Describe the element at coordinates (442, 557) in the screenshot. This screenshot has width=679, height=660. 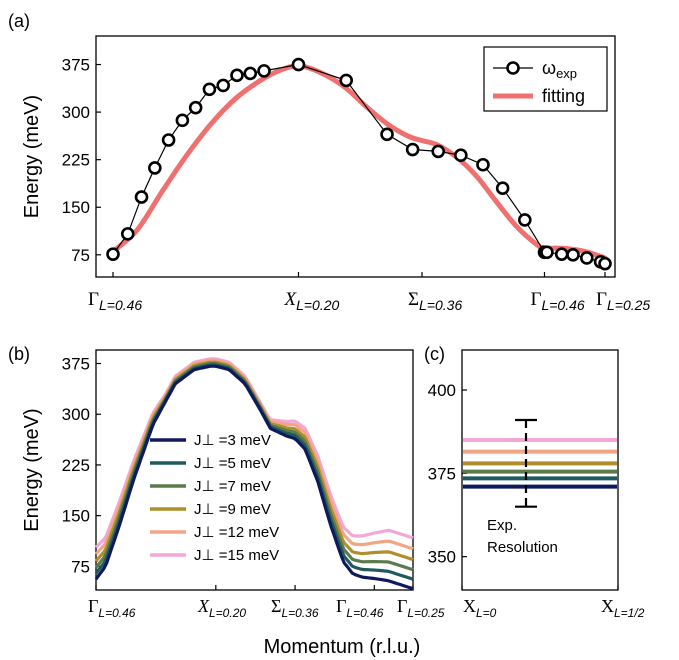
I see `y-tick-label: 350` at that location.